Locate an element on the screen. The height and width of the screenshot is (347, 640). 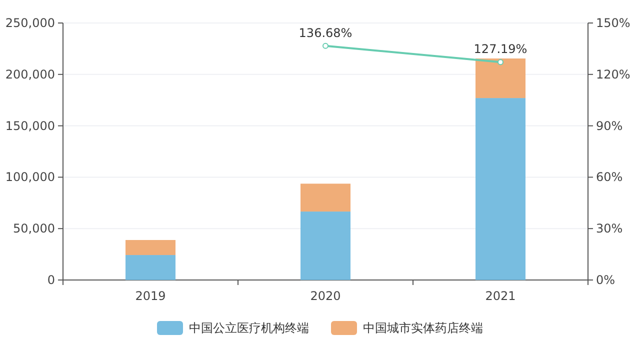
data-label: 127.19% is located at coordinates (501, 49).